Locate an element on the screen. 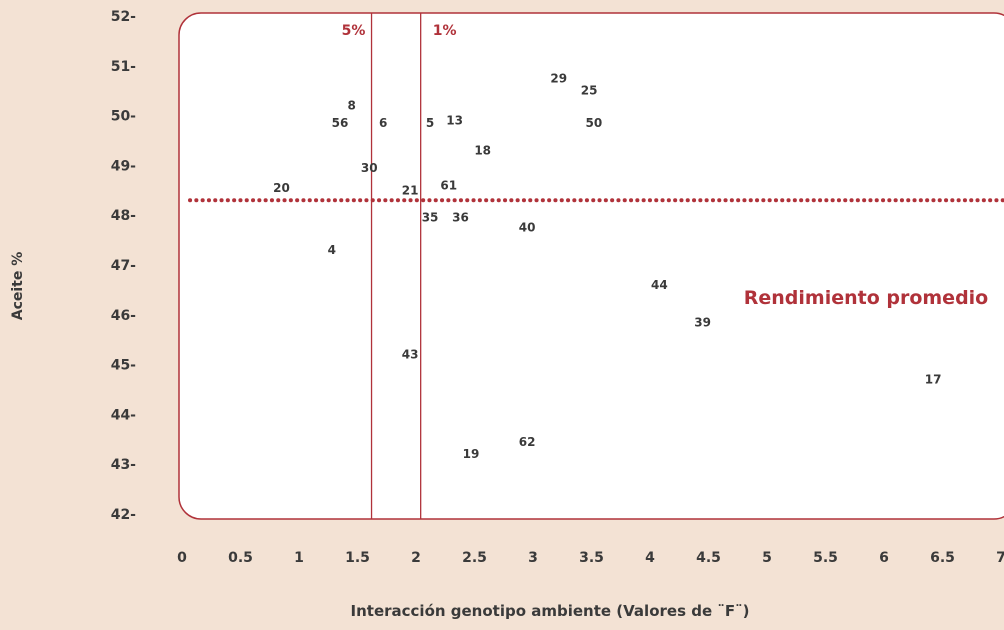 Image resolution: width=1004 pixels, height=630 pixels. data-point-17: 17 is located at coordinates (933, 380).